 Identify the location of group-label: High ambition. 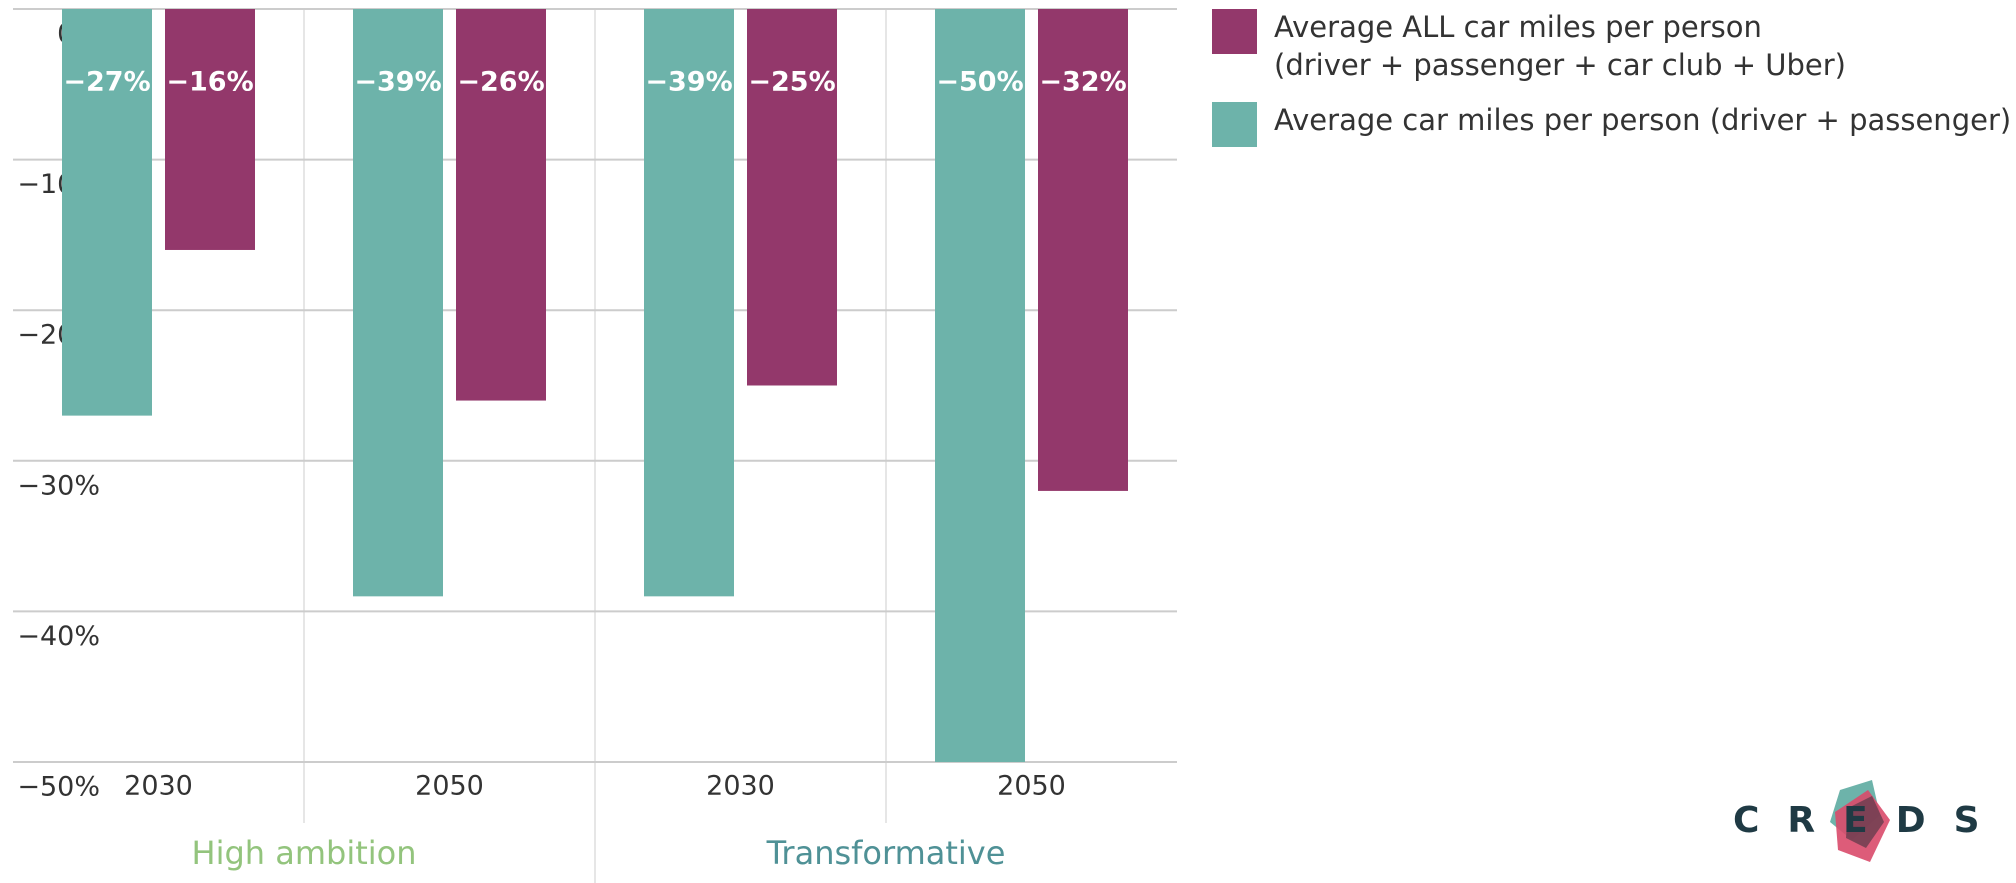
(304, 853).